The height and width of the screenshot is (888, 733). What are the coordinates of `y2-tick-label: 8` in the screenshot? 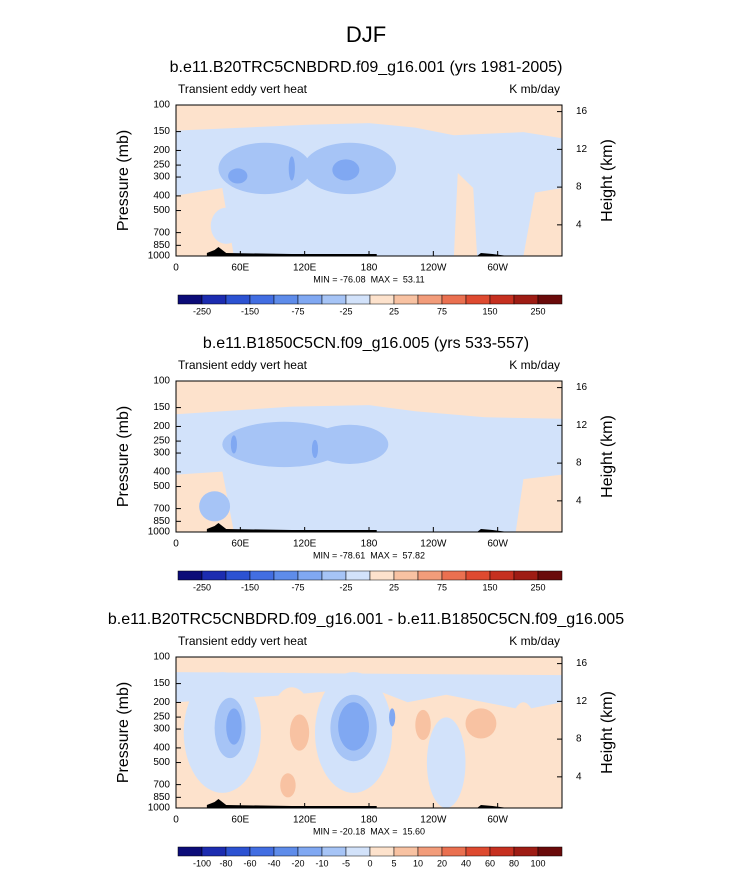 It's located at (579, 739).